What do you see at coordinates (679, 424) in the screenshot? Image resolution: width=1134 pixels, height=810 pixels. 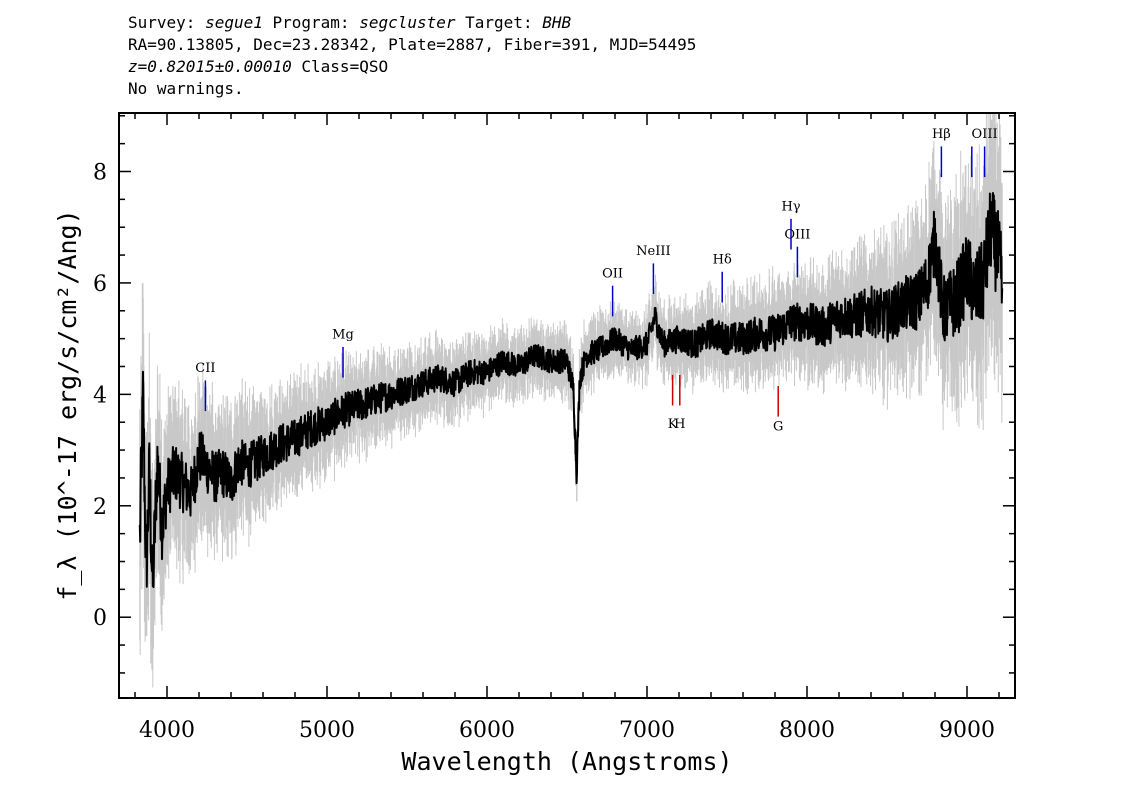 I see `absorption-line-label: H` at bounding box center [679, 424].